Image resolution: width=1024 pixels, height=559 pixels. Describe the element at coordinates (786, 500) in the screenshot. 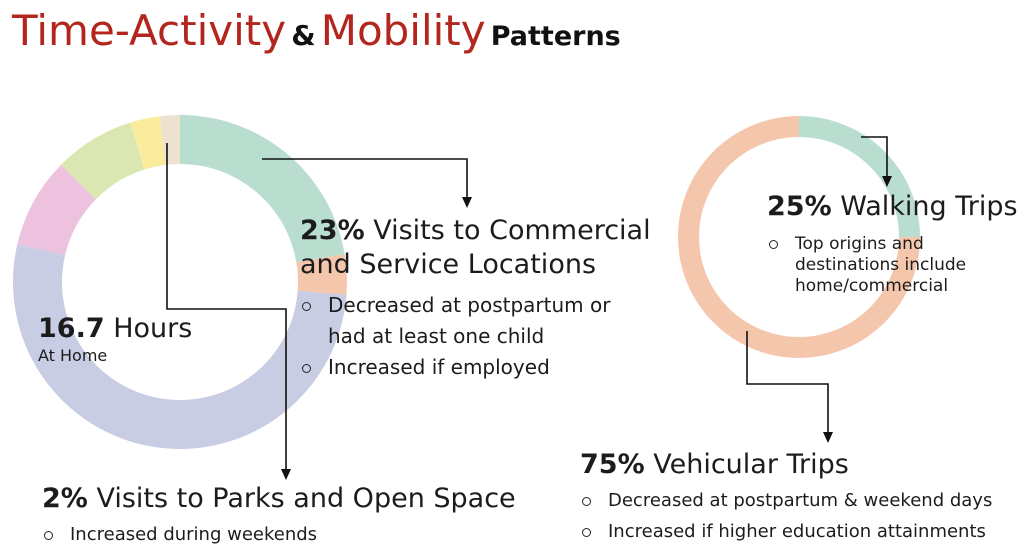

I see `vehicular-bullet-1: Decreased at postpartum & weekend days` at that location.